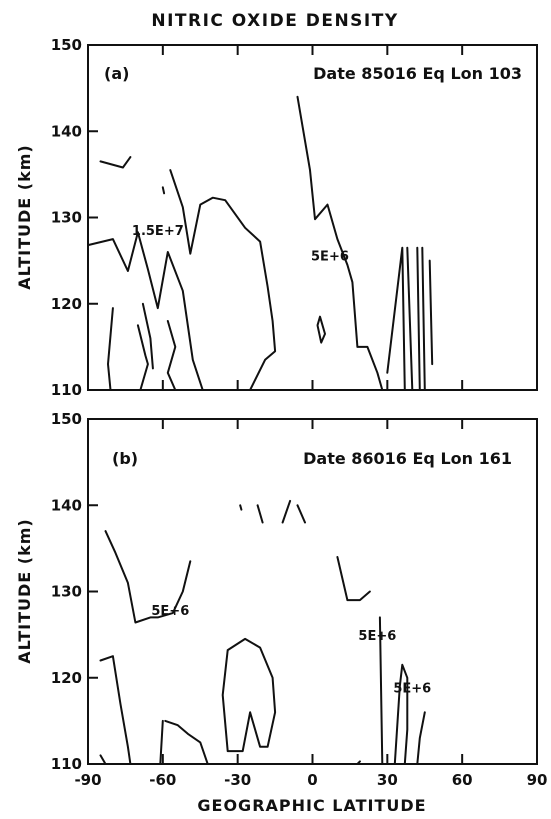 The height and width of the screenshot is (819, 551). Describe the element at coordinates (311, 805) in the screenshot. I see `x-axis-title: GEOGRAPHIC LATITUDE` at that location.